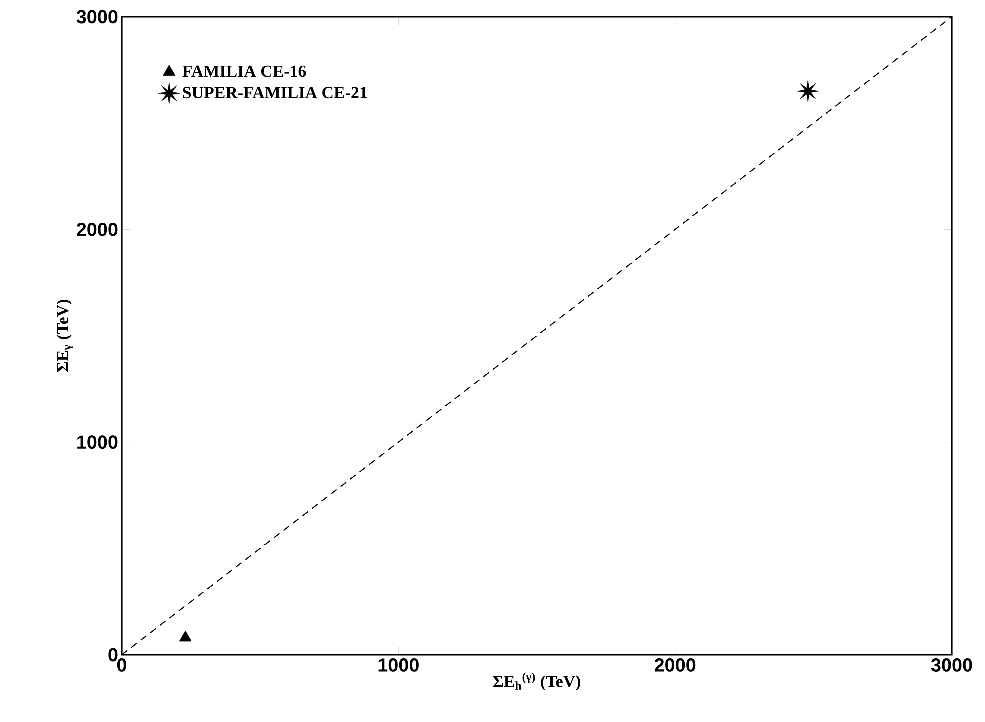  Describe the element at coordinates (275, 93) in the screenshot. I see `legend-label: SUPER-FAMILIA CE-21` at that location.